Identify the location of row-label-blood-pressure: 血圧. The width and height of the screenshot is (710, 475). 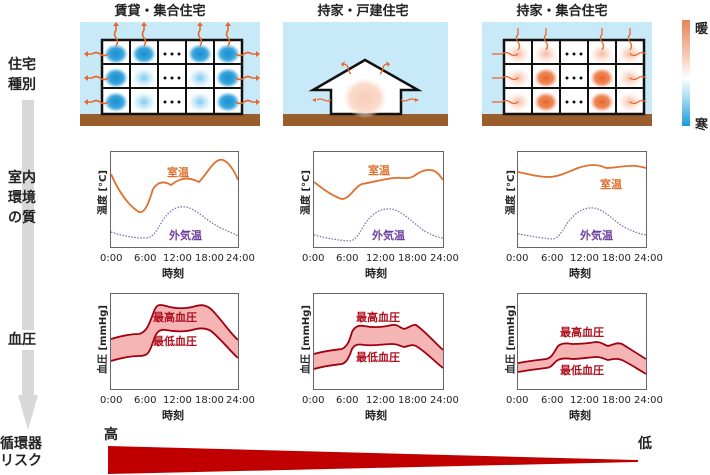
(30, 340).